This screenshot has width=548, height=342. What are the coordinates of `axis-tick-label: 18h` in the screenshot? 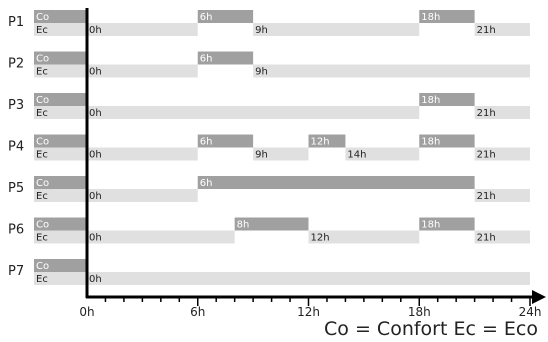 It's located at (419, 312).